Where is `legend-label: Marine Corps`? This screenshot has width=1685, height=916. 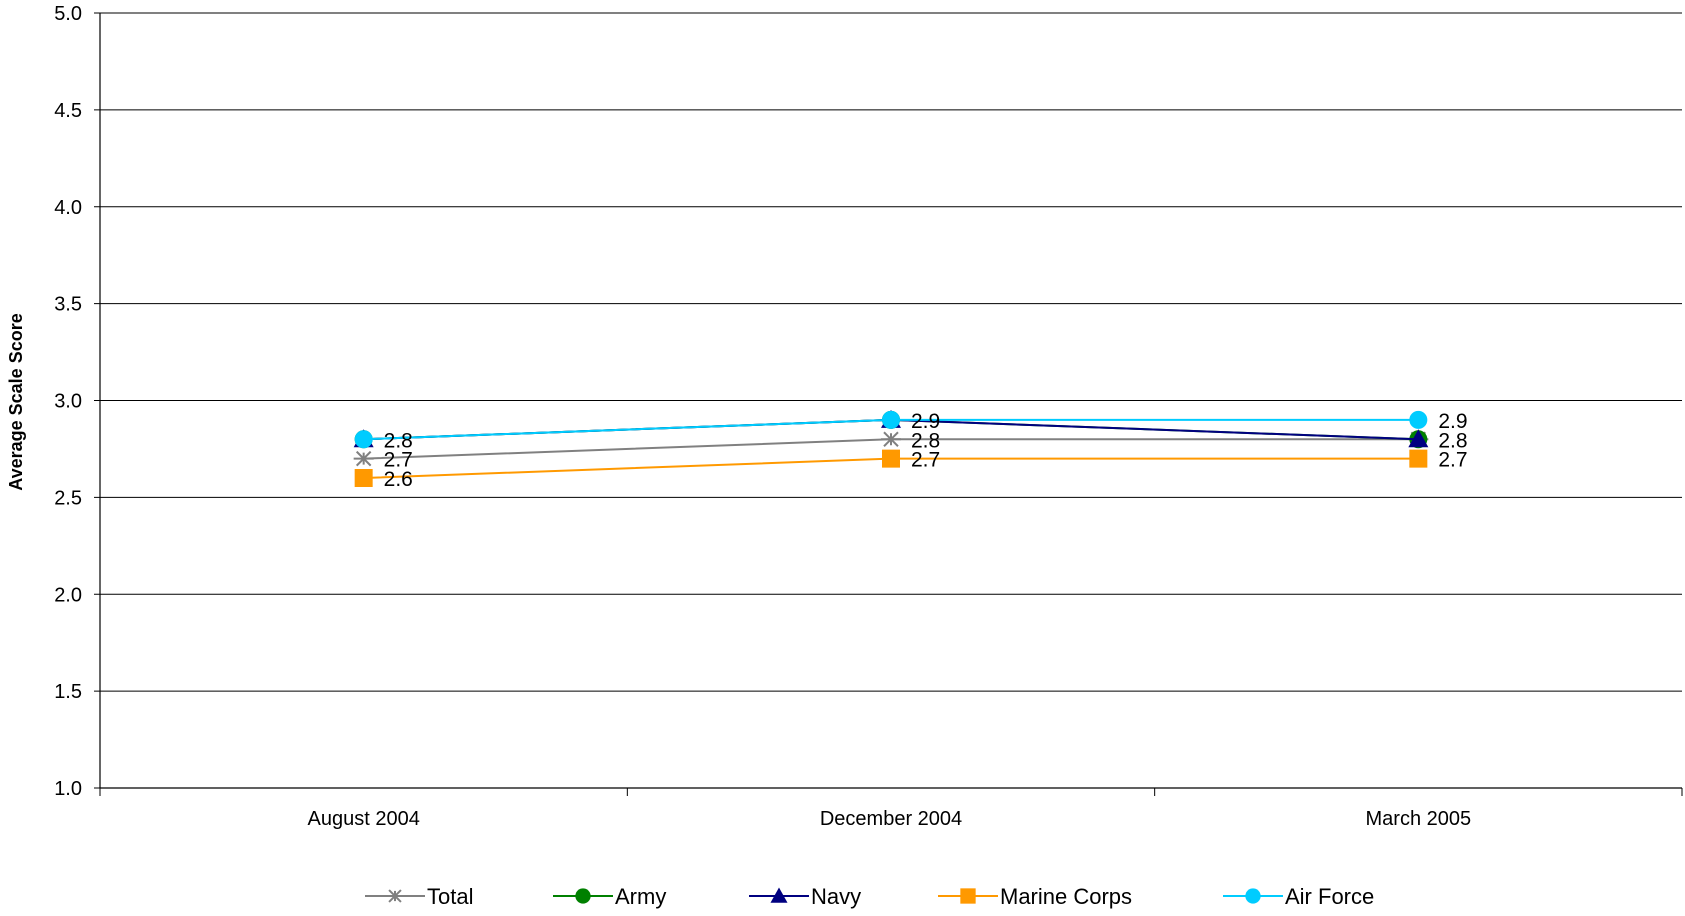 legend-label: Marine Corps is located at coordinates (1066, 896).